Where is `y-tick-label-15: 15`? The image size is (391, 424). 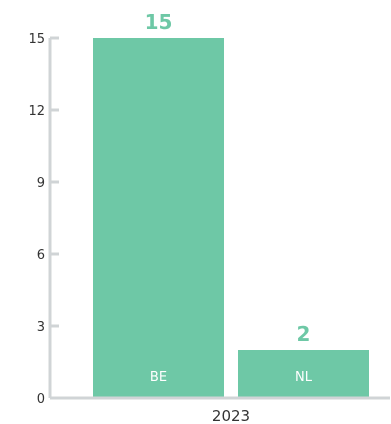 y-tick-label-15: 15 is located at coordinates (36, 39).